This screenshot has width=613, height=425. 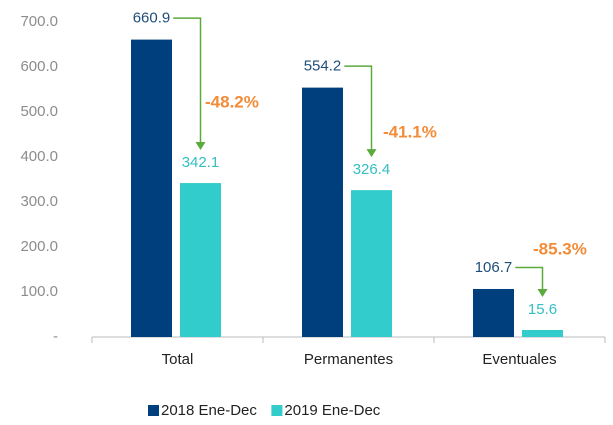 What do you see at coordinates (519, 359) in the screenshot?
I see `x-tick-label: Eventuales` at bounding box center [519, 359].